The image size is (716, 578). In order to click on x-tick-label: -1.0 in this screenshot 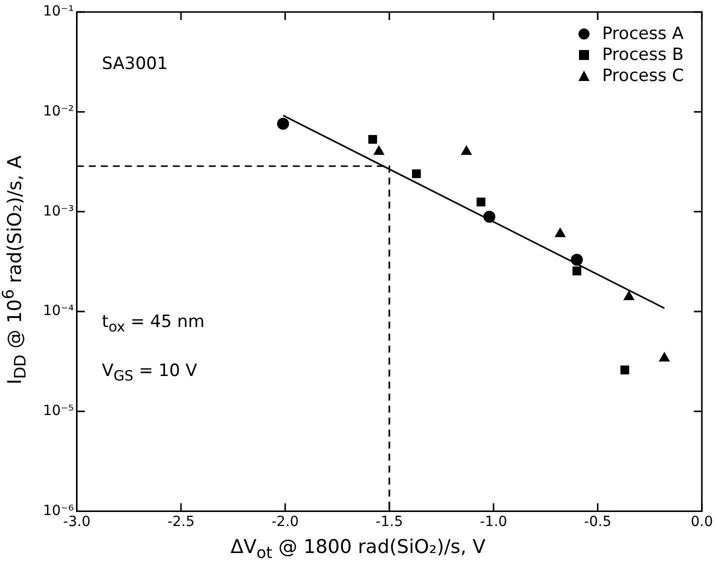, I will do `click(494, 522)`.